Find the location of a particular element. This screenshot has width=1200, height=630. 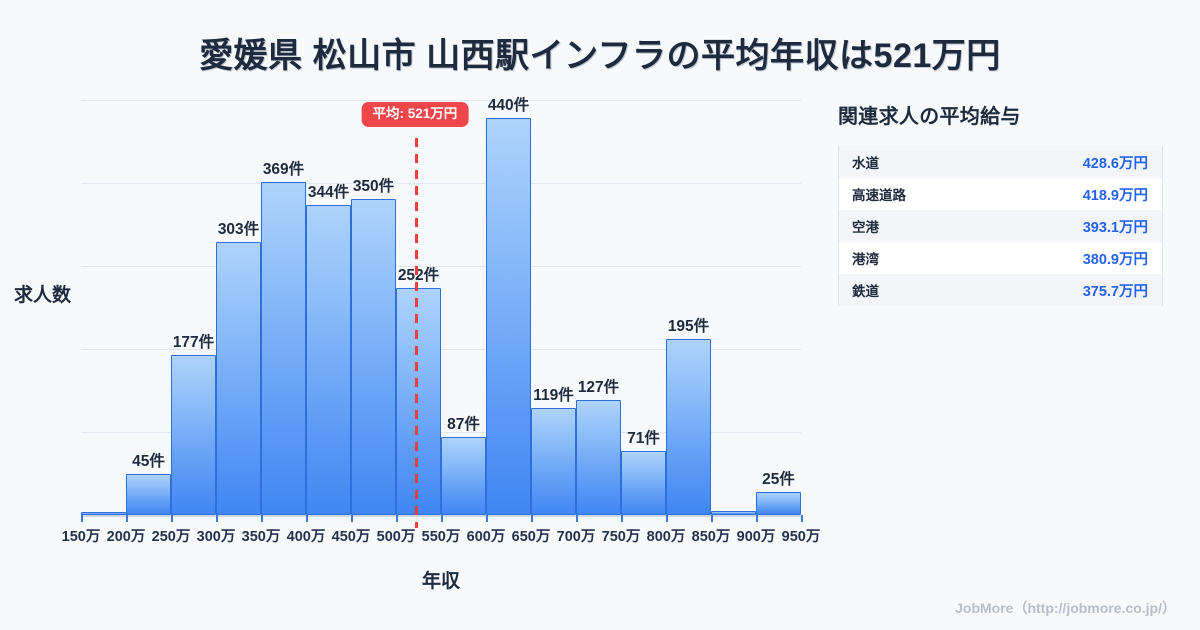

salary-category-label: 港湾 is located at coordinates (865, 259).